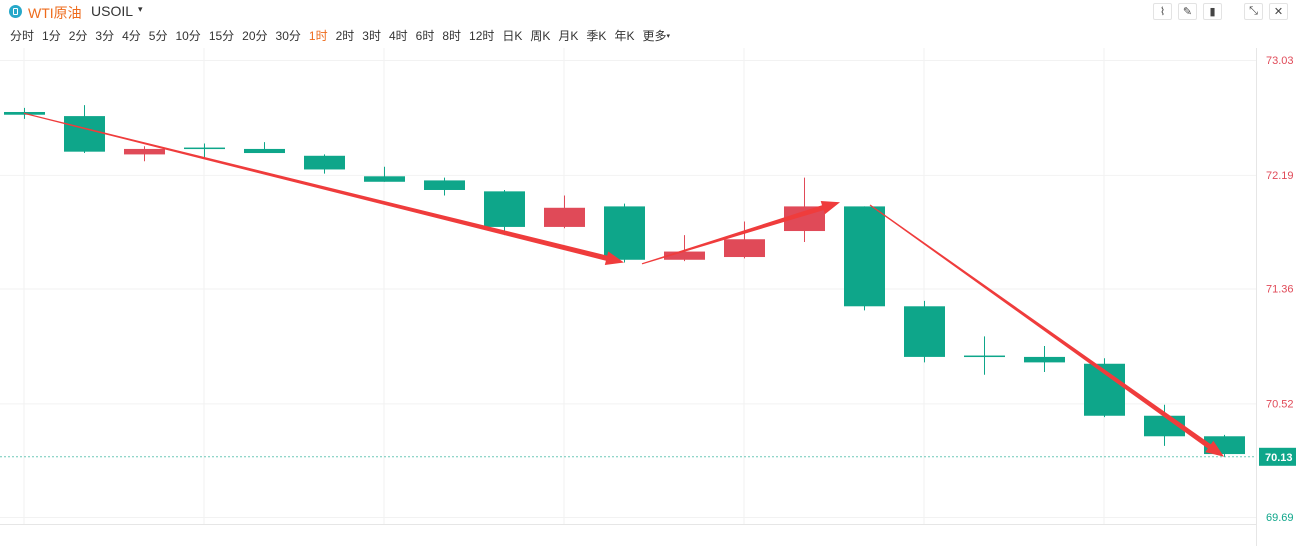 The width and height of the screenshot is (1296, 546). I want to click on period-tab: 分时, so click(22, 37).